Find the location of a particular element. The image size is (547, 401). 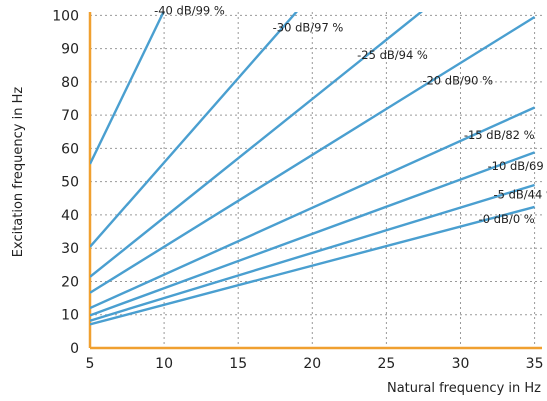

series-label: -30 dB/97 % is located at coordinates (308, 28).